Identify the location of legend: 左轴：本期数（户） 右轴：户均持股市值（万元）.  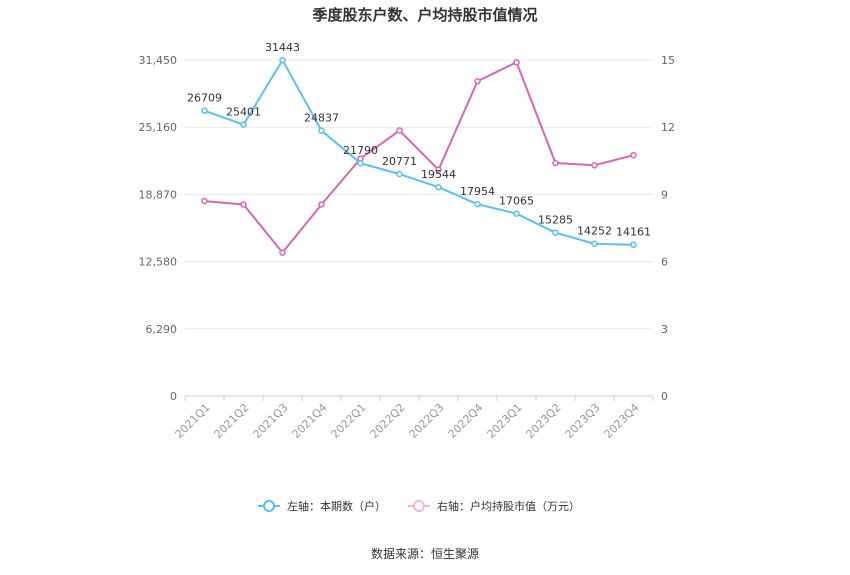
(419, 506).